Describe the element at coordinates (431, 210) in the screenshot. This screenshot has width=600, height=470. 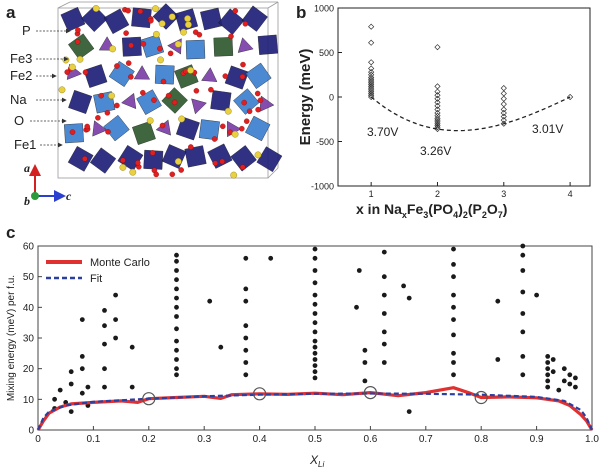
I see `panel-b-xlabel: x in NaxFe3(PO4)2(P2O7)` at that location.